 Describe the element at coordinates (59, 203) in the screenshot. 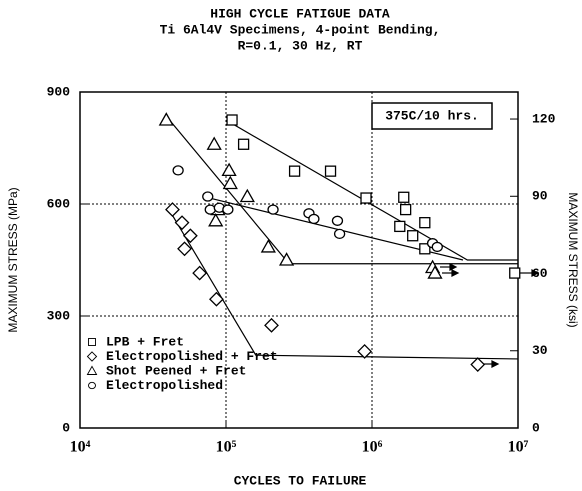

I see `y-tick-label: 600` at that location.